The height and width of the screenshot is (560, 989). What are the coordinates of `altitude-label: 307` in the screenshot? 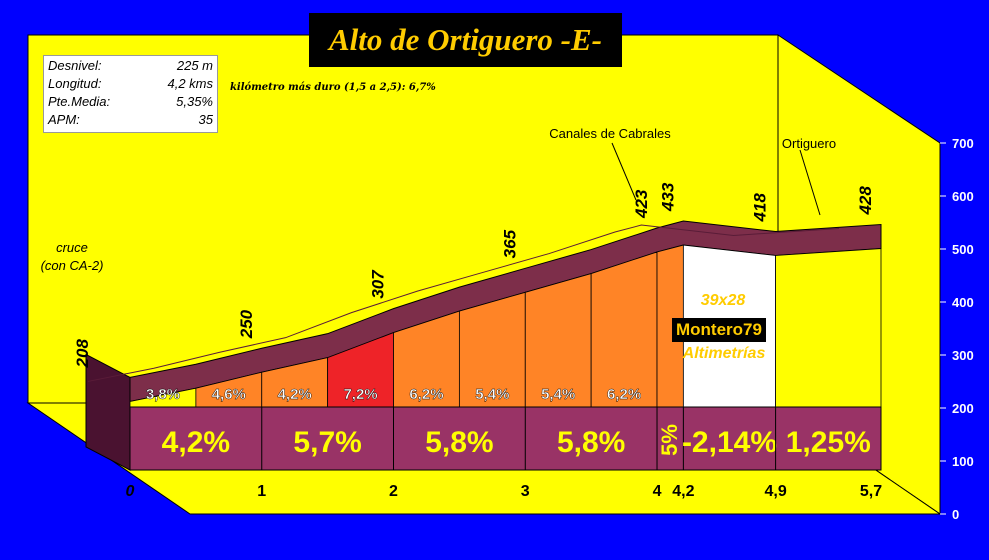 It's located at (378, 284).